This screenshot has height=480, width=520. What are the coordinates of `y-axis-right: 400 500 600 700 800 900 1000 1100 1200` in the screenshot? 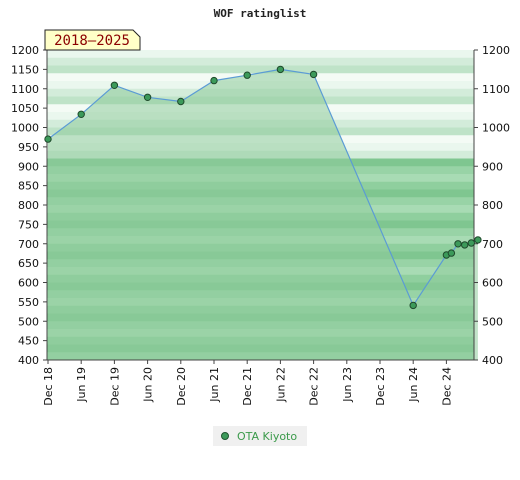 It's located at (492, 205).